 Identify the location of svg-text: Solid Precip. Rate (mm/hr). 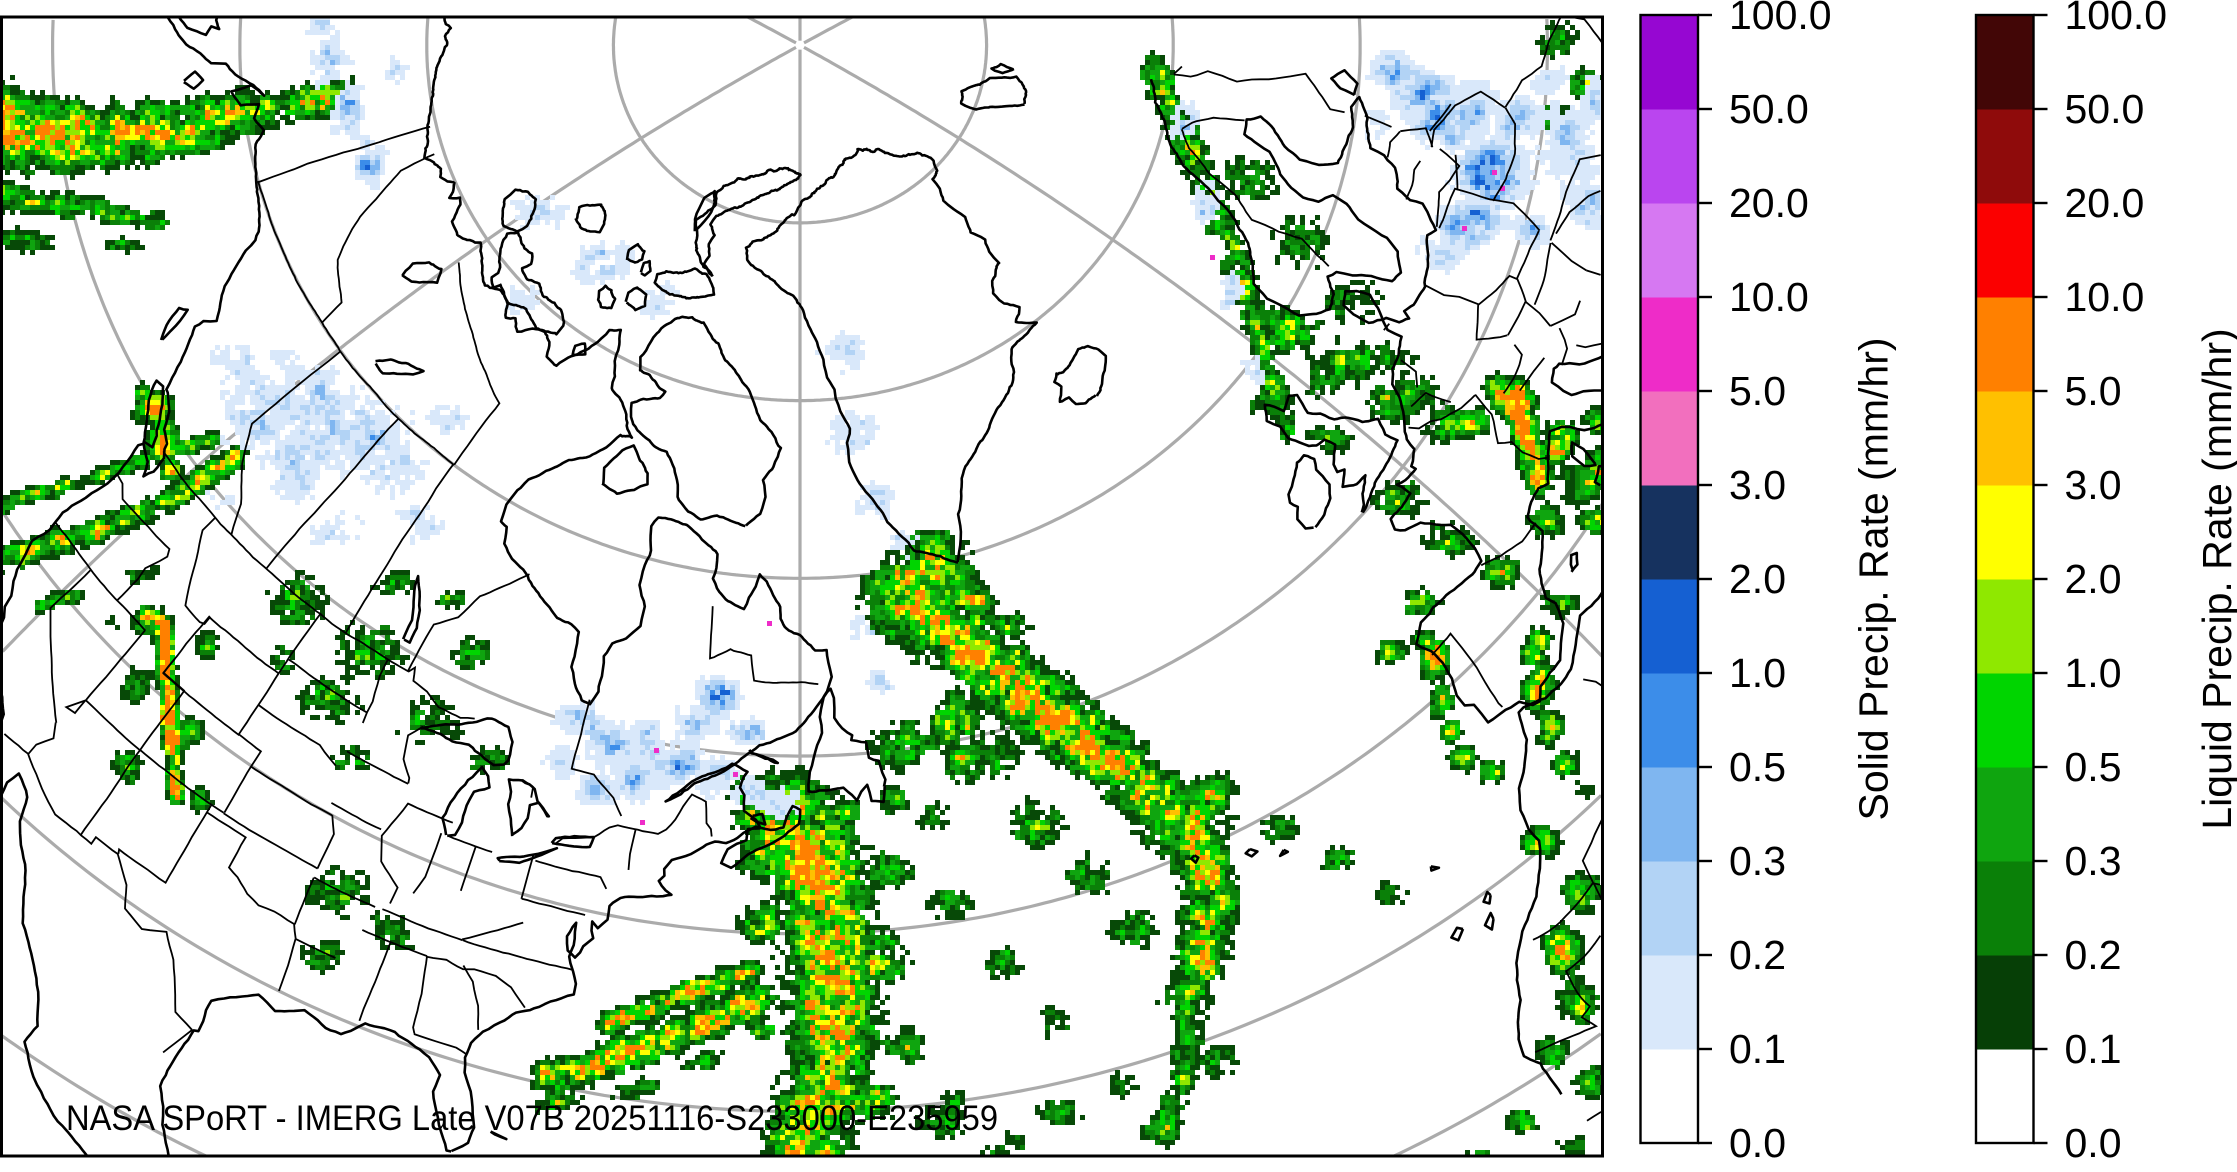
(1874, 578).